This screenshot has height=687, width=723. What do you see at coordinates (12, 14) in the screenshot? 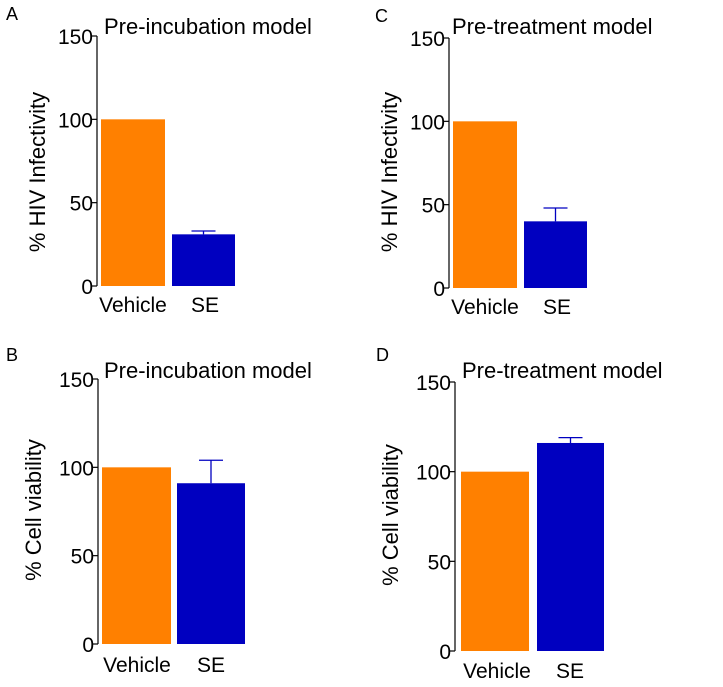
I see `panel-letter: A` at bounding box center [12, 14].